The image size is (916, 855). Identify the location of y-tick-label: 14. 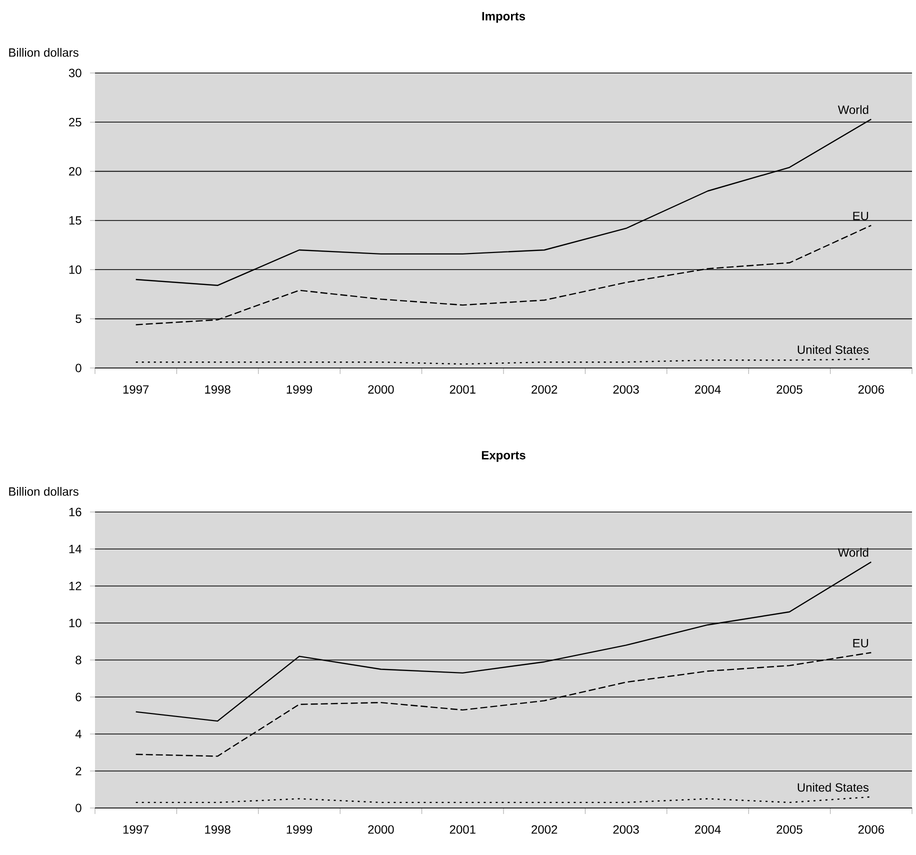
(75, 549).